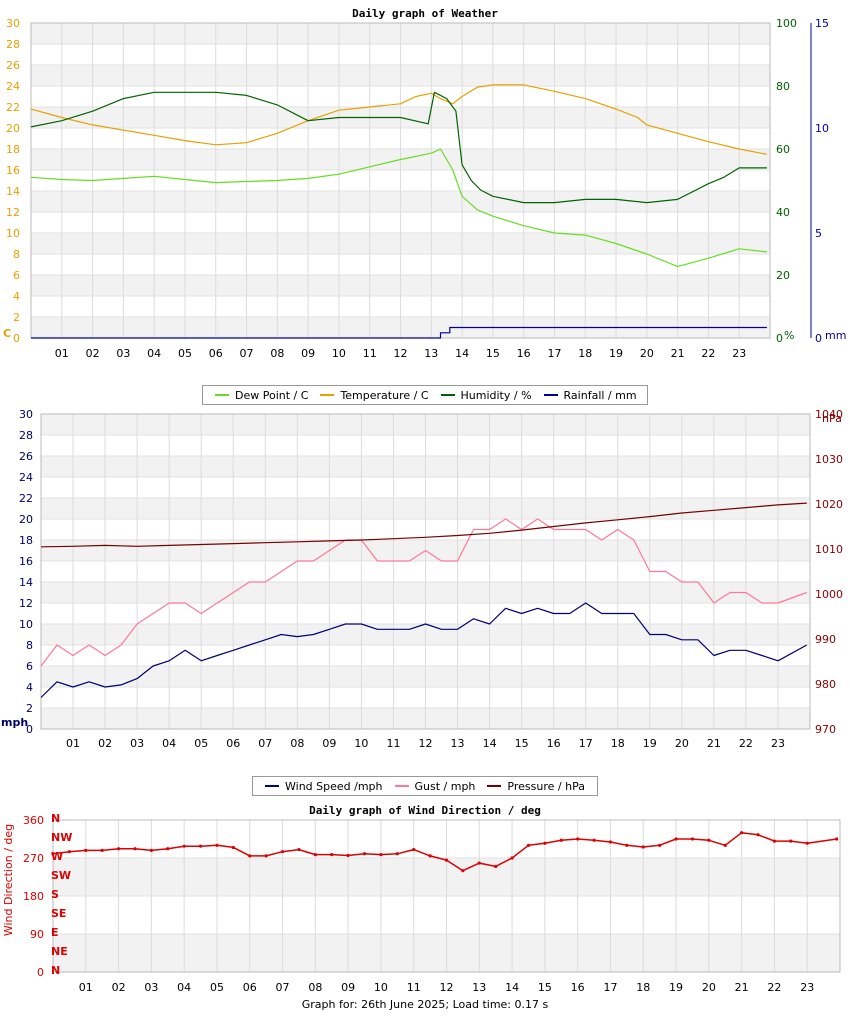 The image size is (850, 1017). What do you see at coordinates (414, 987) in the screenshot?
I see `direction-x-tick: 11` at bounding box center [414, 987].